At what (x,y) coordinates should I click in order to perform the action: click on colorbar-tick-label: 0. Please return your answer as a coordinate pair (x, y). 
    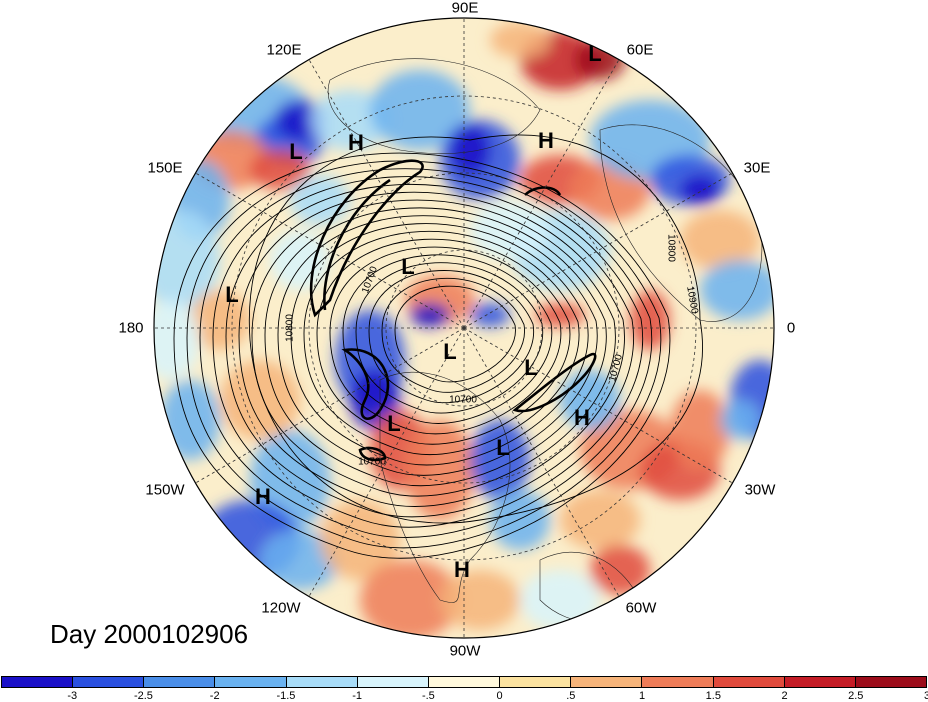
    Looking at the image, I should click on (499, 696).